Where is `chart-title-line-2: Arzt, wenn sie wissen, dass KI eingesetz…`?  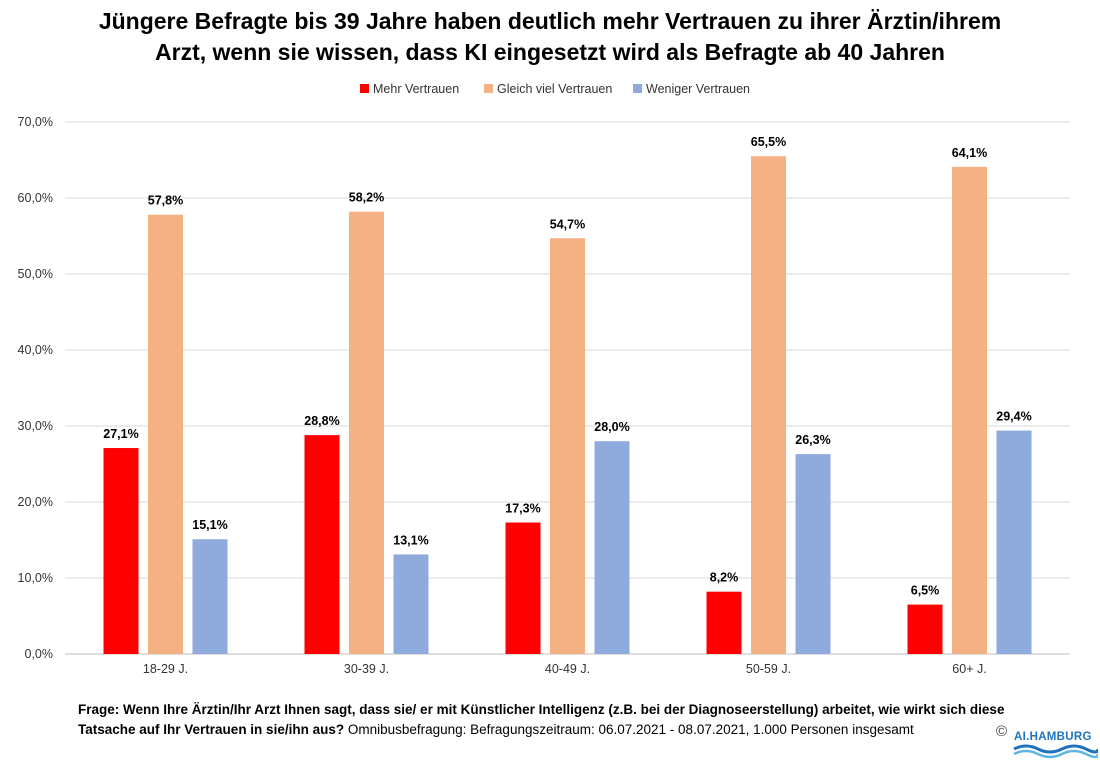 chart-title-line-2: Arzt, wenn sie wissen, dass KI eingesetz… is located at coordinates (550, 52).